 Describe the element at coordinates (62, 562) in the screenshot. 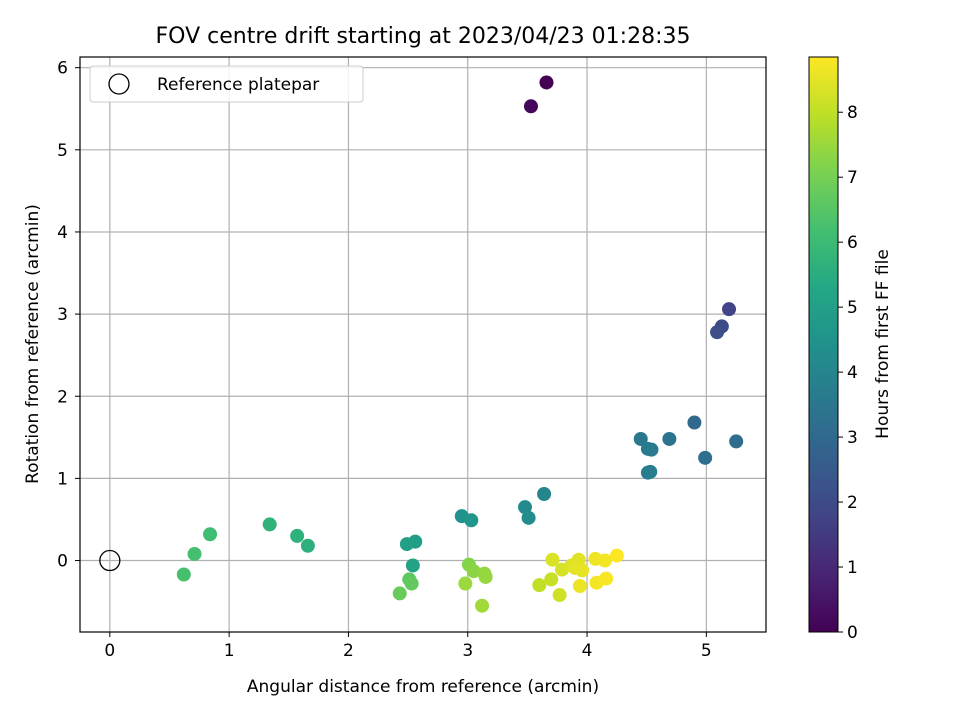

I see `y-tick-label: 0` at that location.